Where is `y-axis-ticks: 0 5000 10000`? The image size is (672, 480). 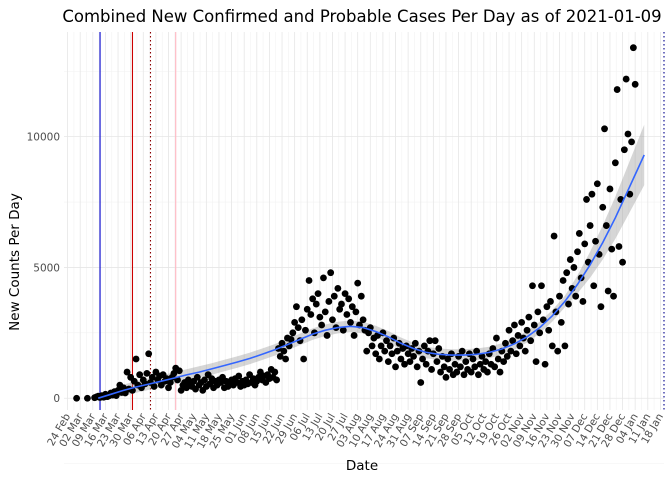 y-axis-ticks: 0 5000 10000 is located at coordinates (43, 269).